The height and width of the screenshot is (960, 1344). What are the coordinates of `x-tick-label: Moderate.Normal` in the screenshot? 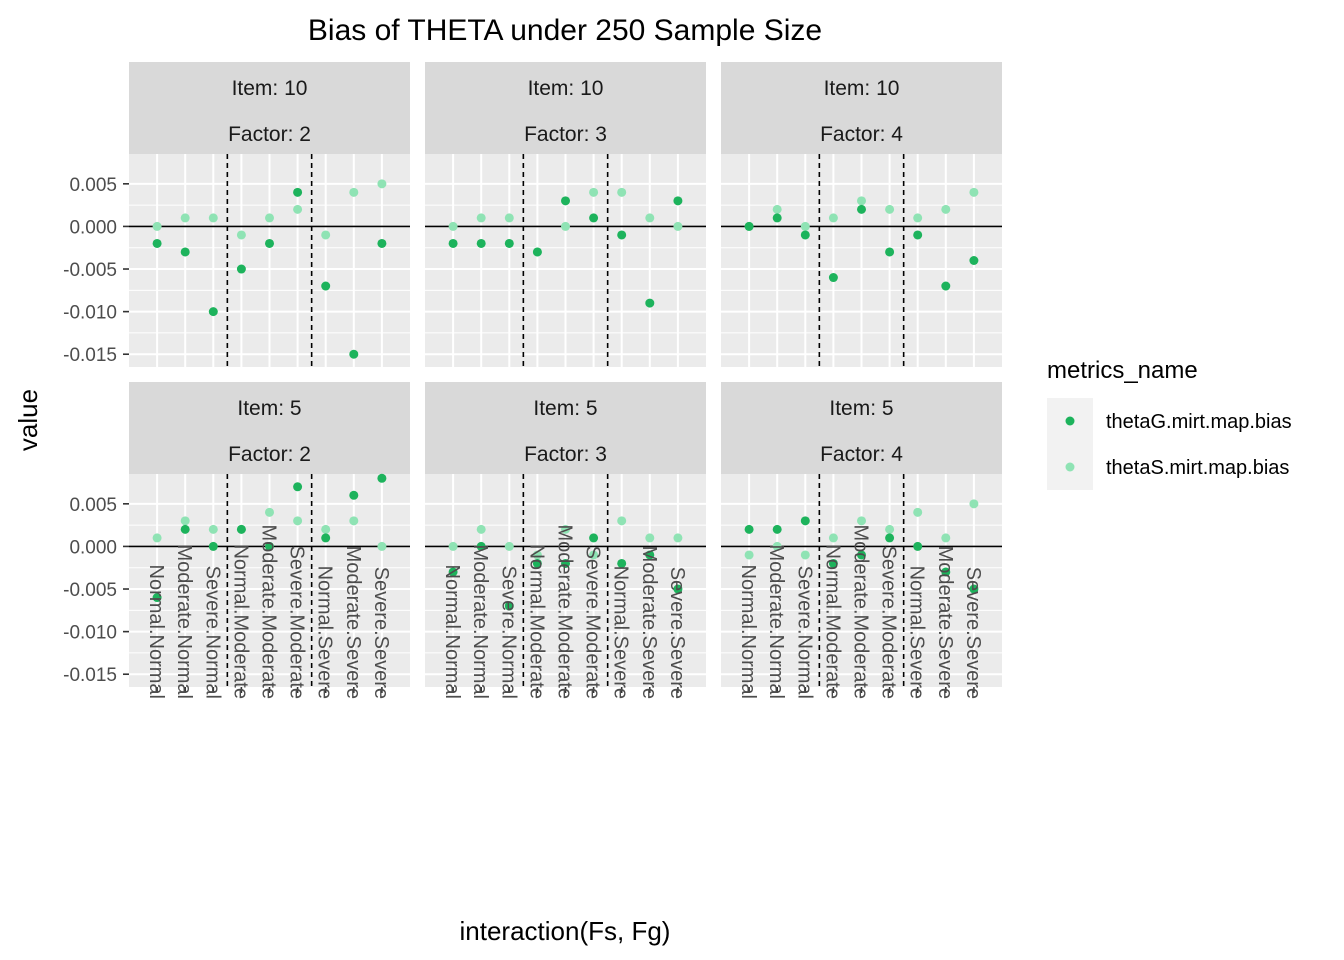 It's located at (480, 621).